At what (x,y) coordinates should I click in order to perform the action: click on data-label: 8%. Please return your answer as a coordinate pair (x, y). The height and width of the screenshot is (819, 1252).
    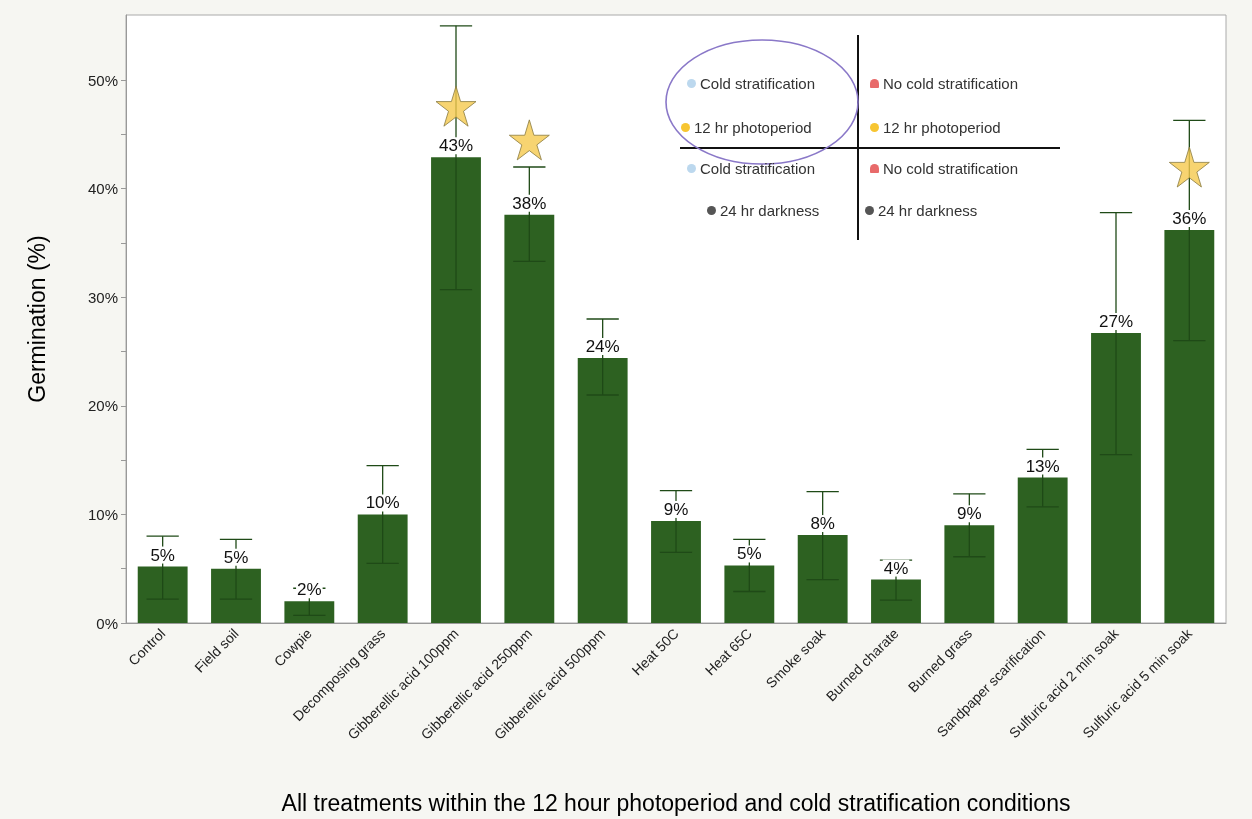
    Looking at the image, I should click on (822, 524).